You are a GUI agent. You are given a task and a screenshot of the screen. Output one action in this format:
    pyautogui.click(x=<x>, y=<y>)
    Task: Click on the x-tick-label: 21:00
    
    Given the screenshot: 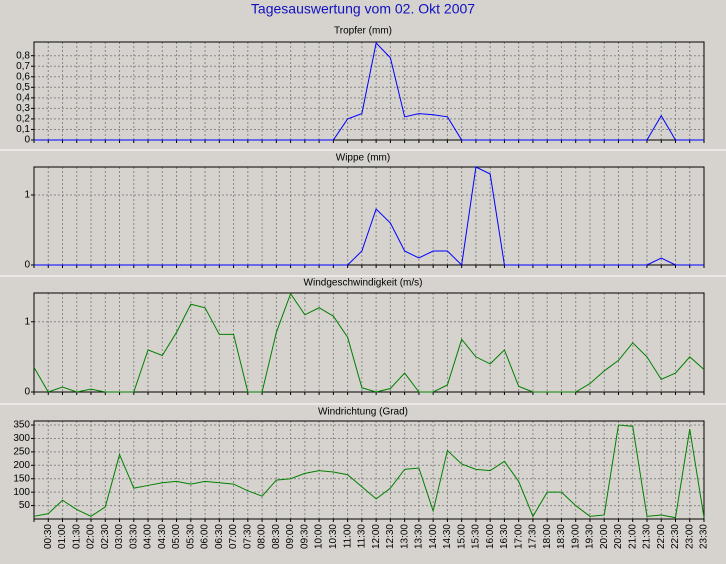 What is the action you would take?
    pyautogui.click(x=632, y=536)
    